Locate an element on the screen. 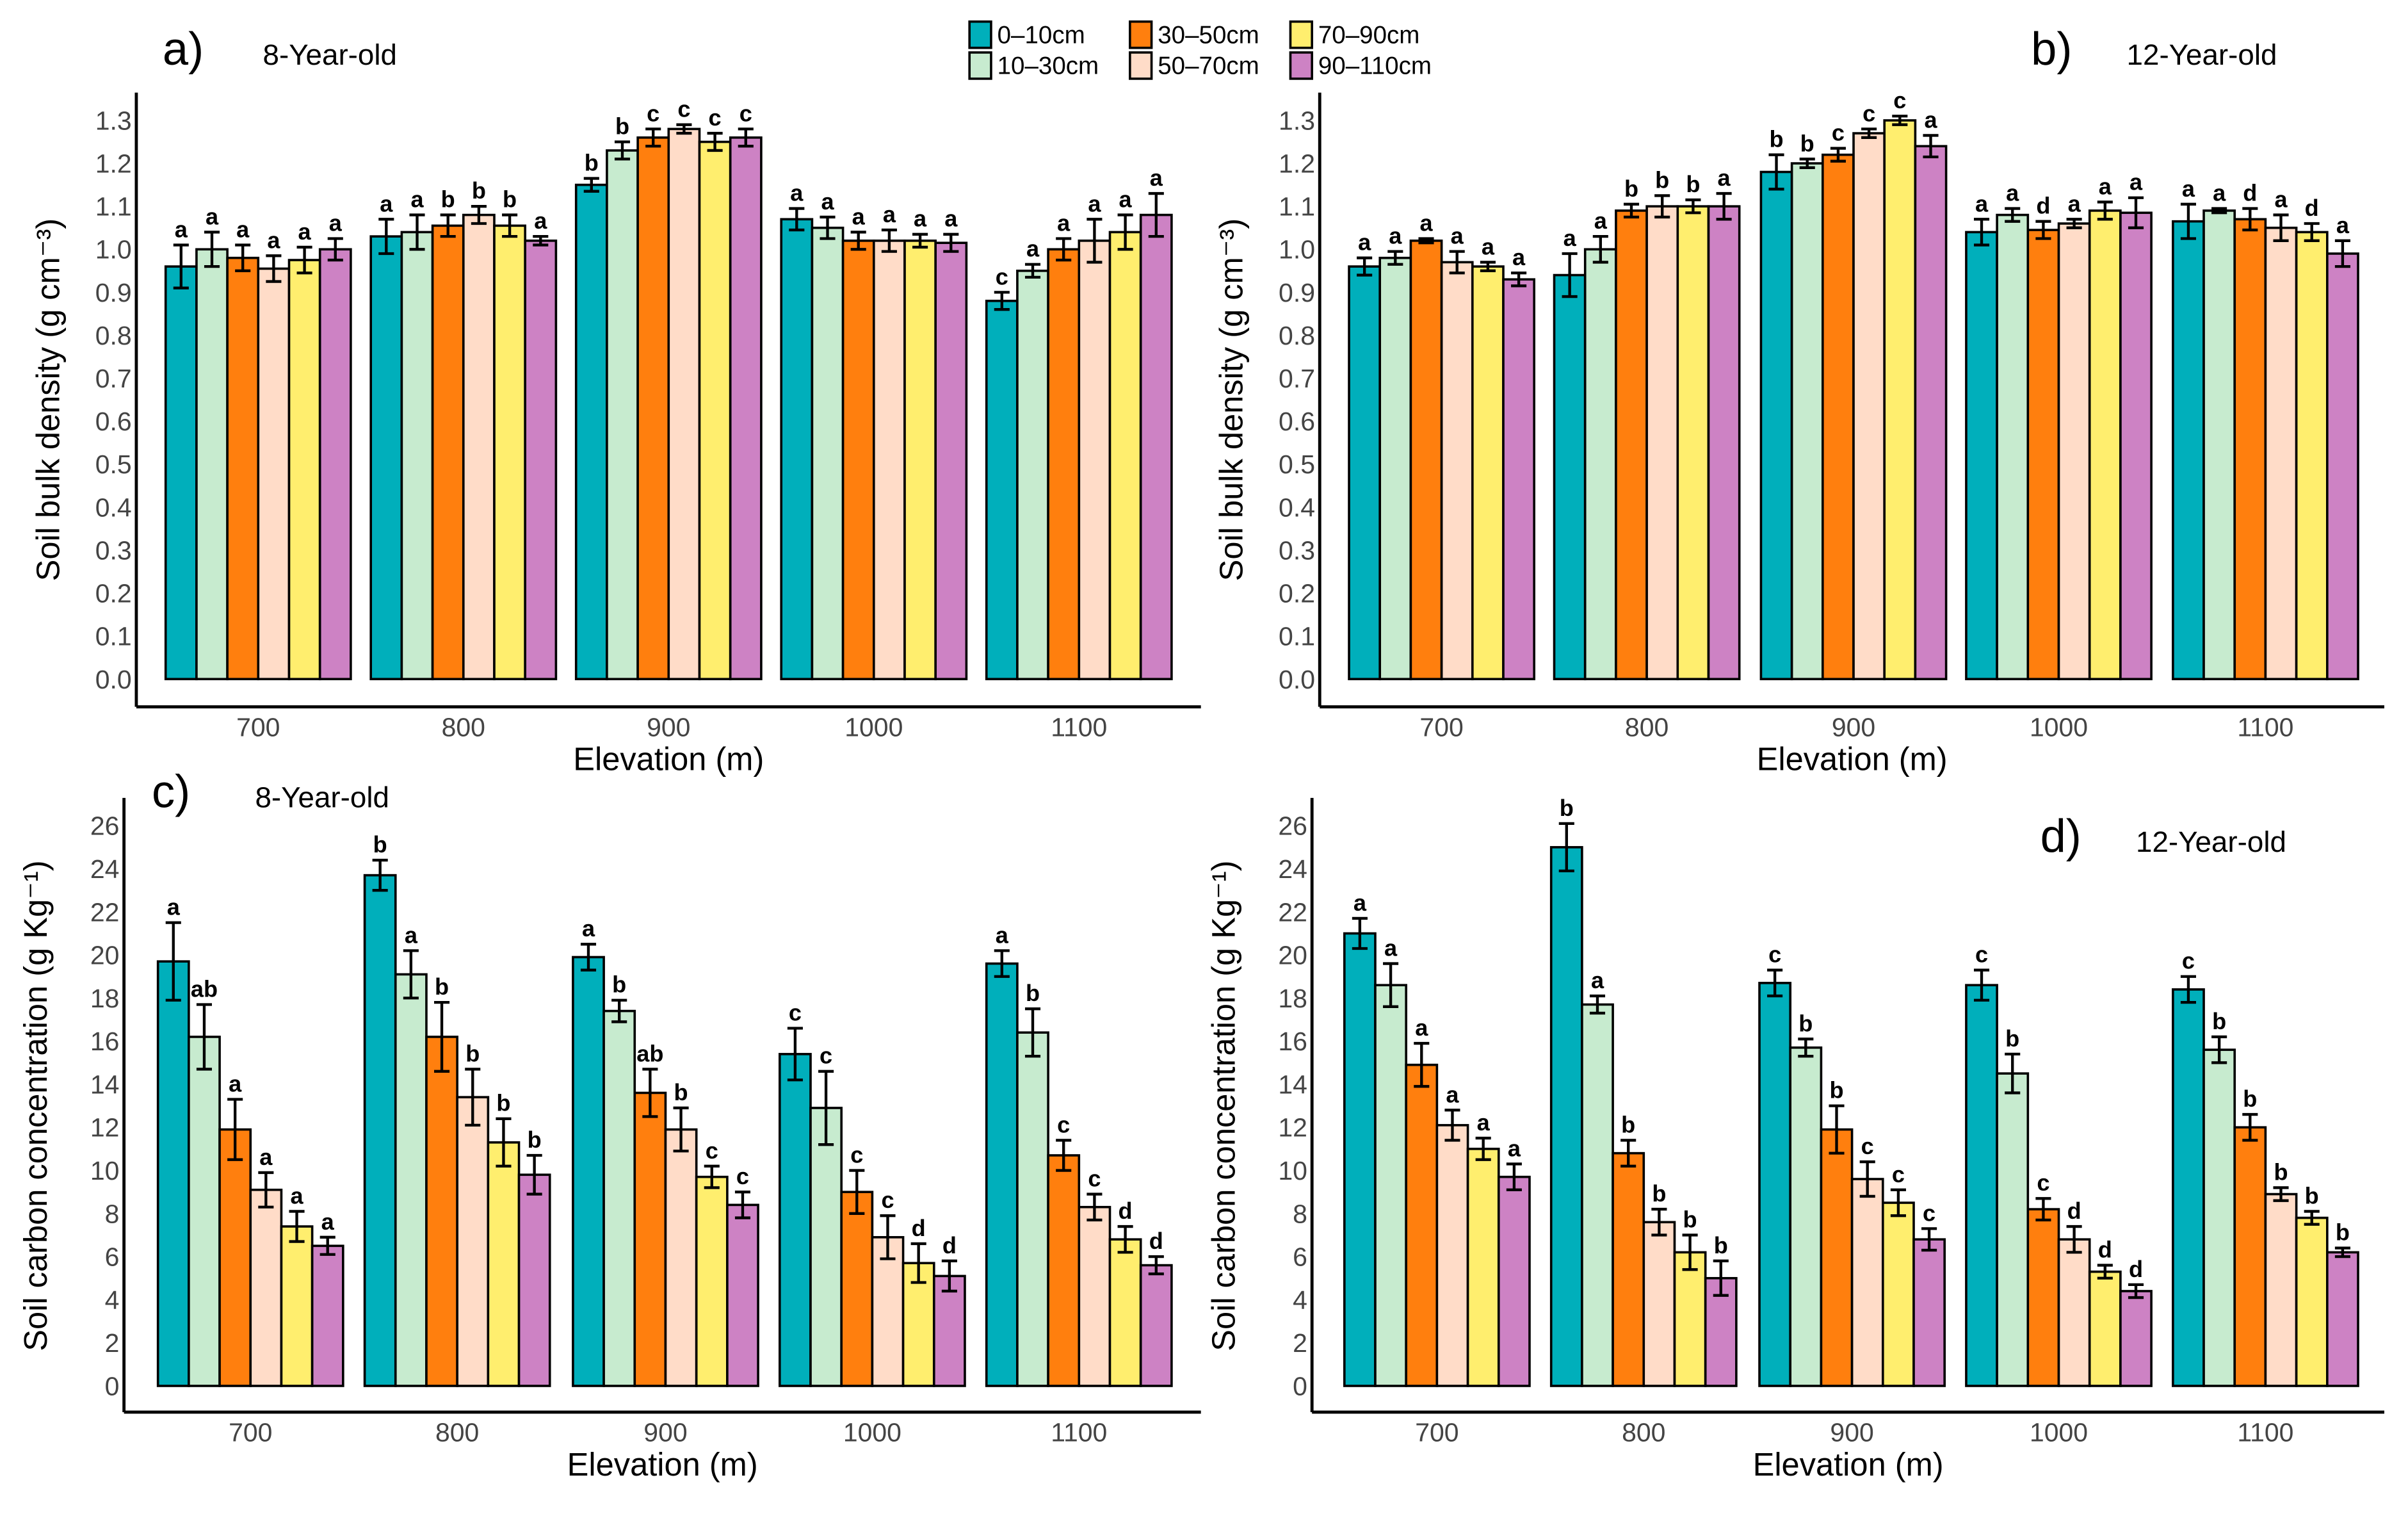  x-tick-label: 800 is located at coordinates (457, 1432).